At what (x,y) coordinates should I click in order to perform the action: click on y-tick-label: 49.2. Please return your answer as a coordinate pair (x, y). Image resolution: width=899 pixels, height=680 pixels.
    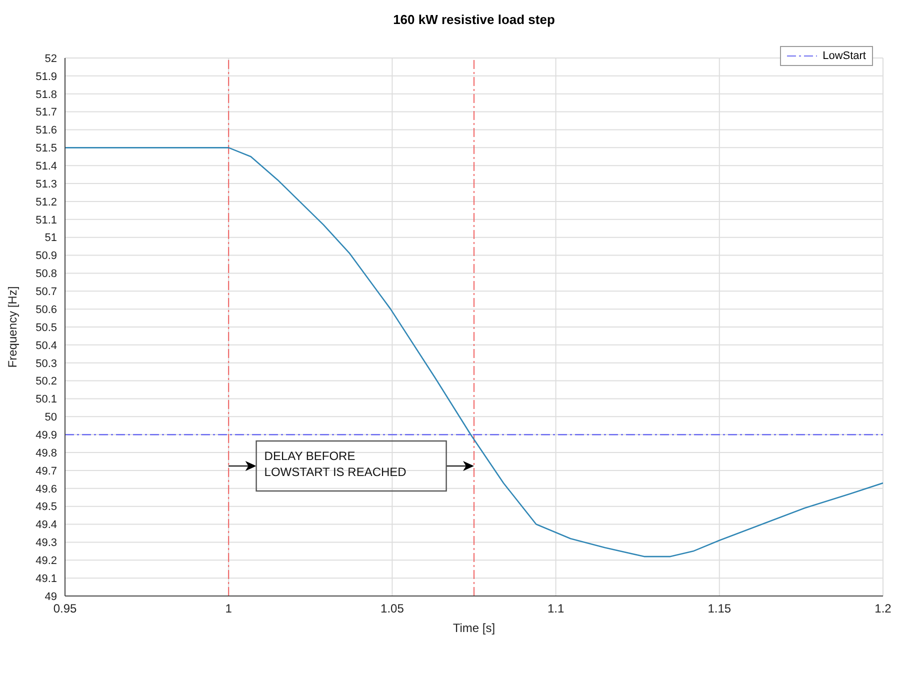
    Looking at the image, I should click on (46, 561).